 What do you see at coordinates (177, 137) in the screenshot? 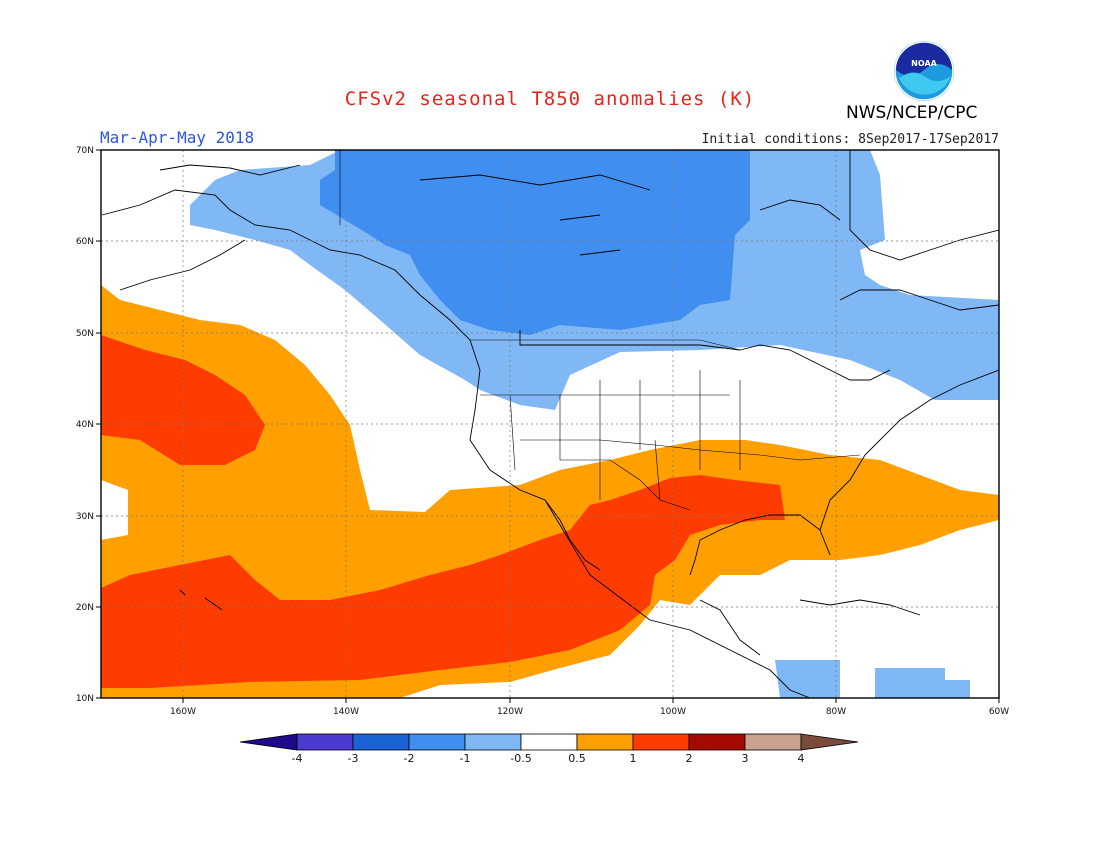
I see `season-label: Mar-Apr-May 2018` at bounding box center [177, 137].